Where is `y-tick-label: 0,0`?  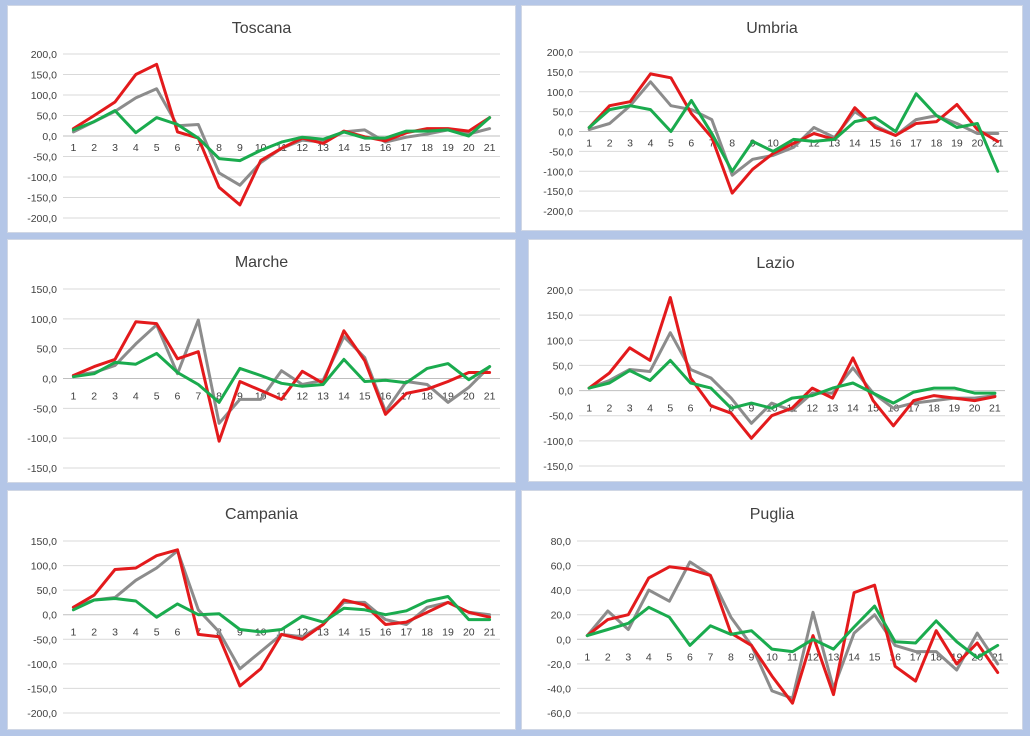
y-tick-label: 0,0 is located at coordinates (49, 137).